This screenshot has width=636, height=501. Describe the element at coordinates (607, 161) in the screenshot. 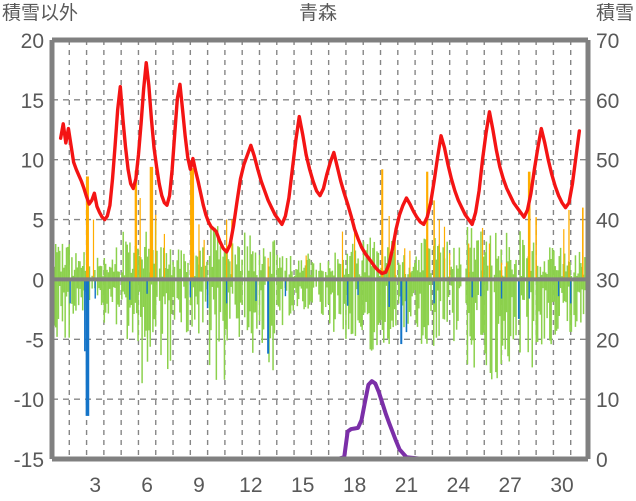

I see `svg-text: 50` at that location.